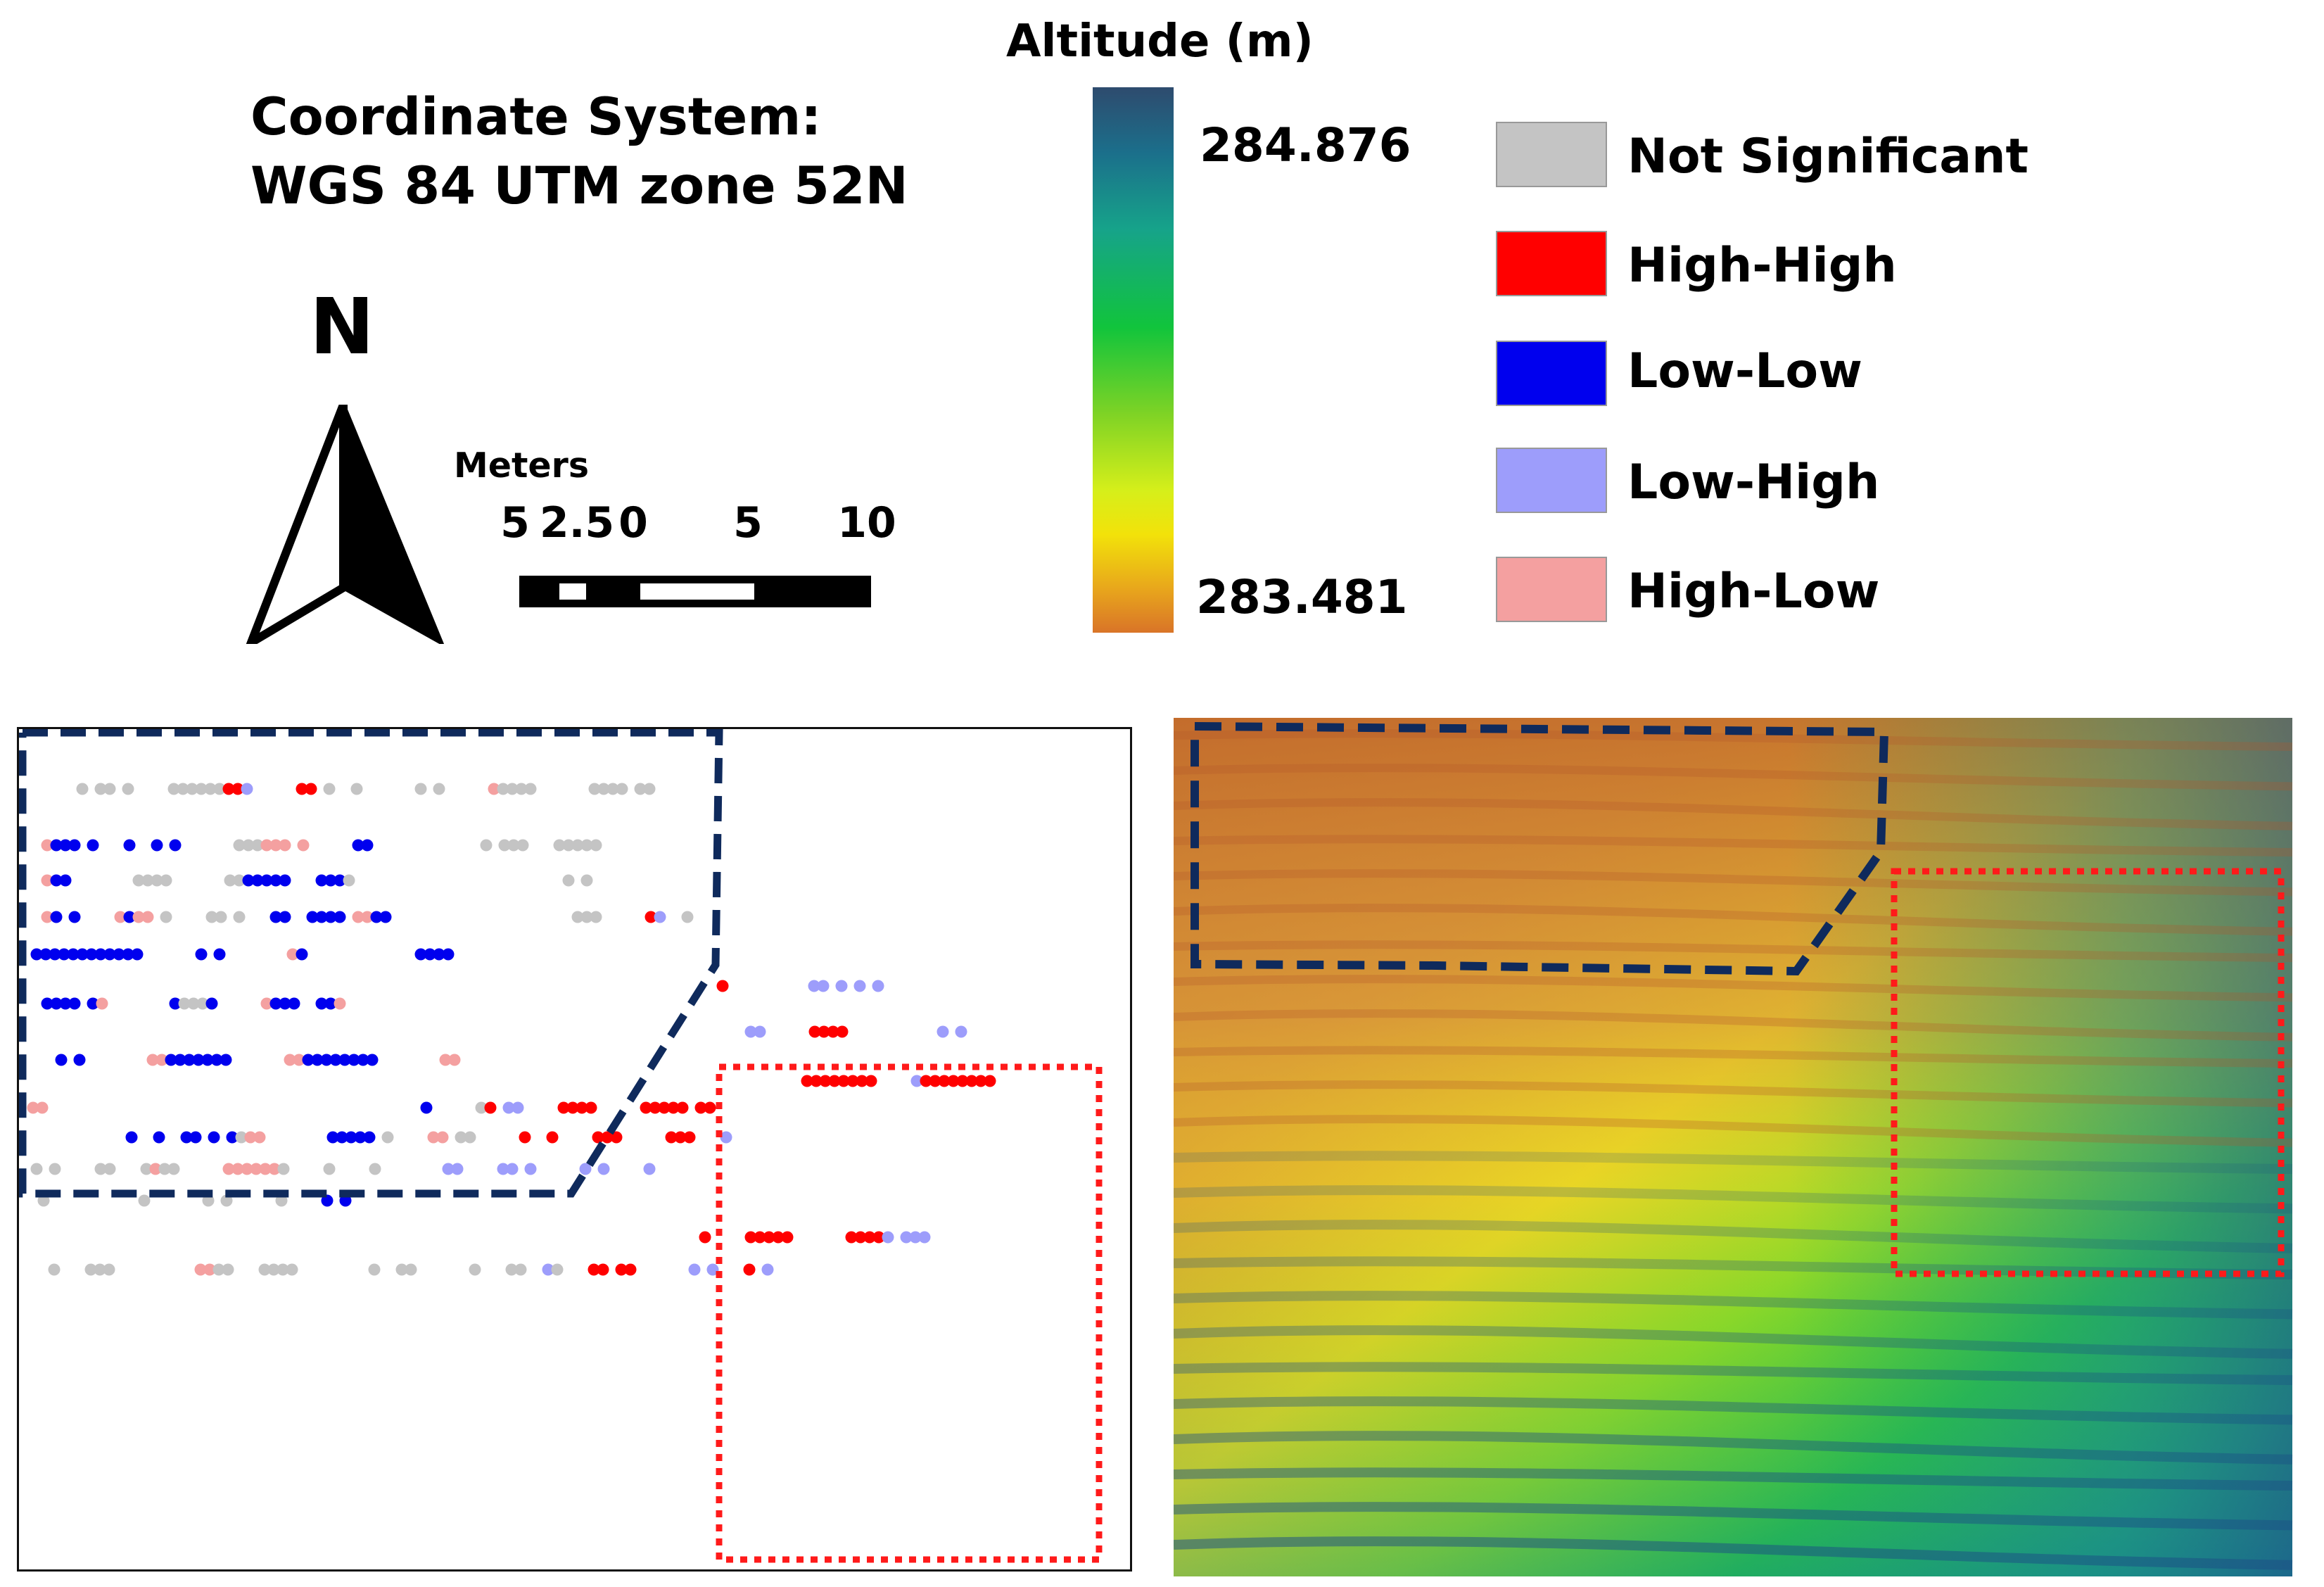  I want to click on north-arrow-icon, so click(345, 524).